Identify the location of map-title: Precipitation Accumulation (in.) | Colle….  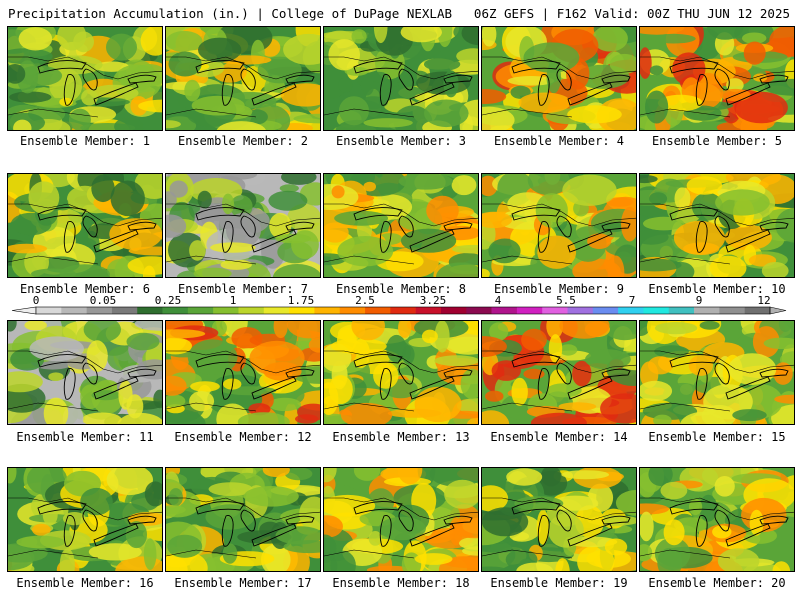
(230, 13).